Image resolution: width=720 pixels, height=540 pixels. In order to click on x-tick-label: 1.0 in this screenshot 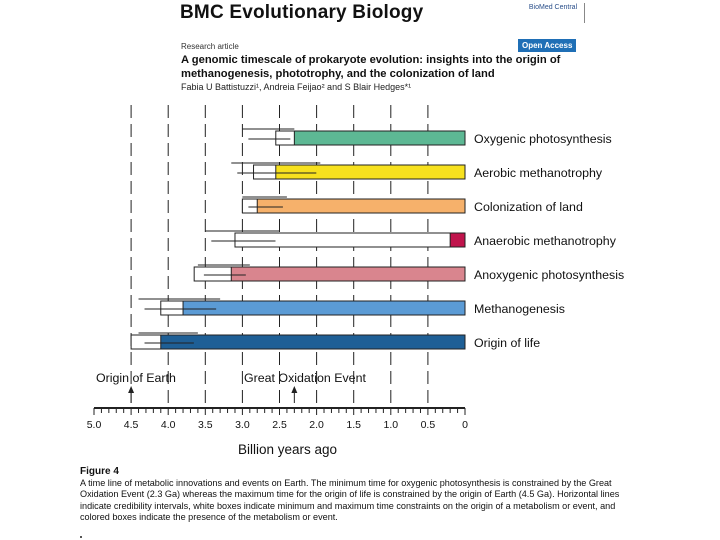, I will do `click(390, 425)`.